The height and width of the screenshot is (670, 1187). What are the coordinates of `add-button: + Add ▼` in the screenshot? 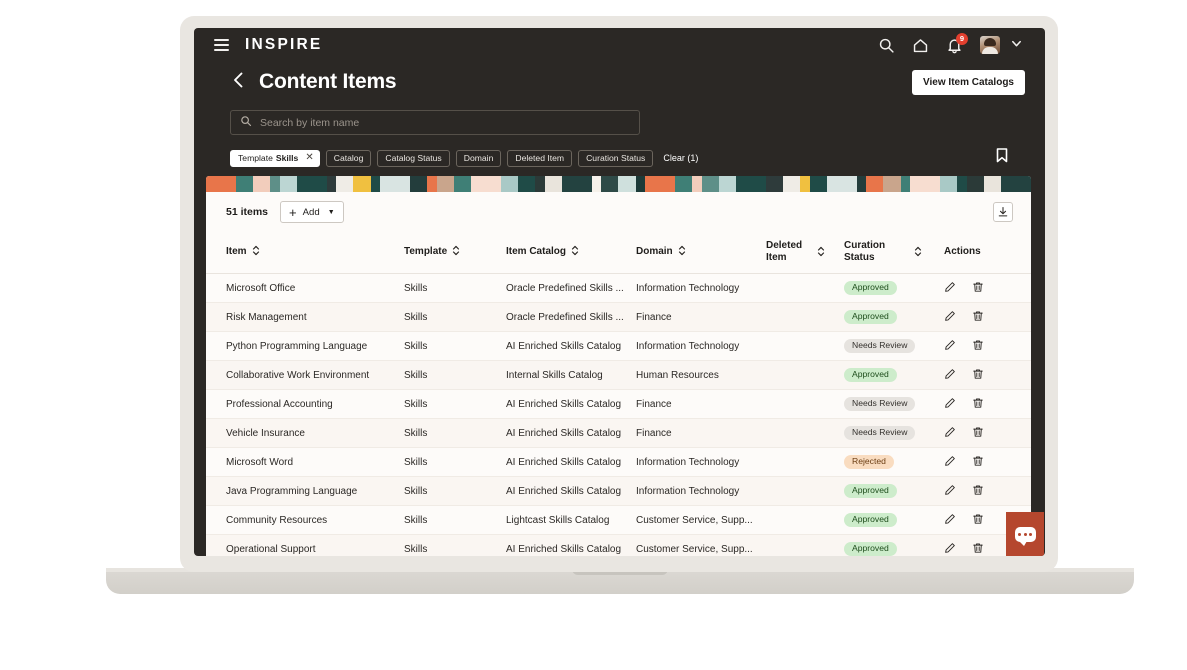 It's located at (312, 212).